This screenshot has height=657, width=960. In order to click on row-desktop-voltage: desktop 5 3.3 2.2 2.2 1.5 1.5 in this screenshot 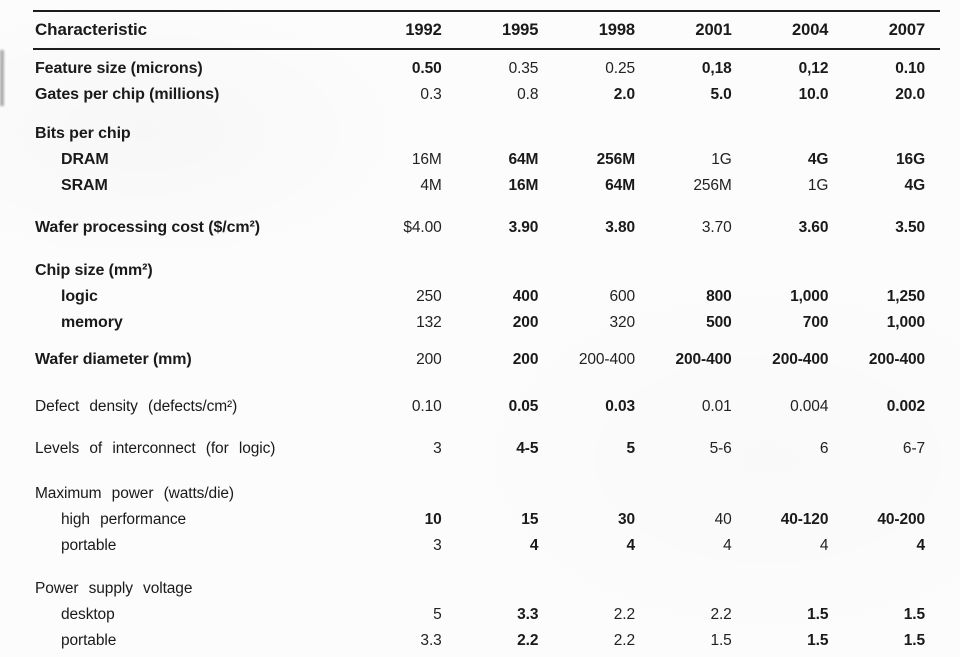, I will do `click(480, 615)`.